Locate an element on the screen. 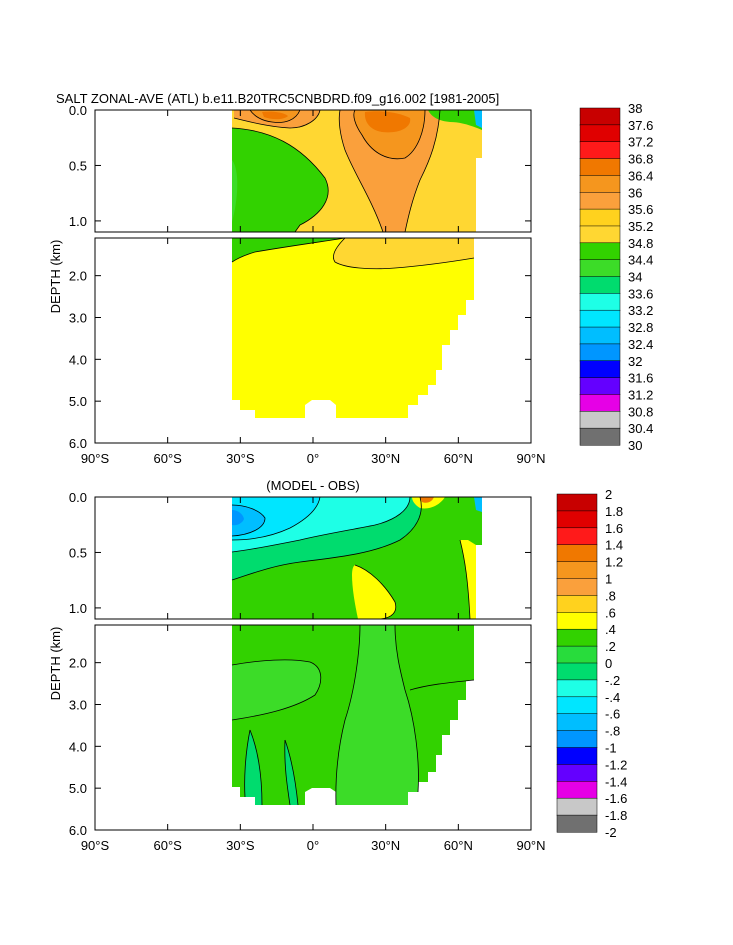  colorbar-label: 1.2 is located at coordinates (614, 562).